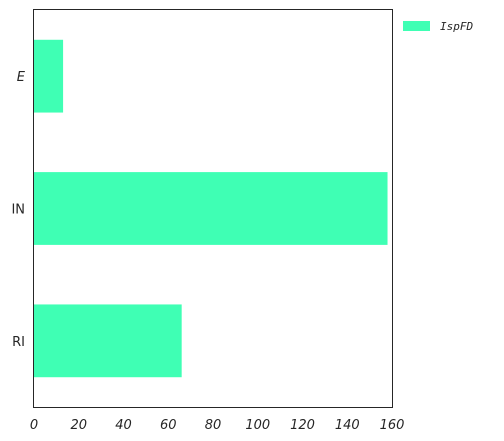 The height and width of the screenshot is (441, 504). Describe the element at coordinates (168, 425) in the screenshot. I see `x-tick-label-60: 60` at that location.